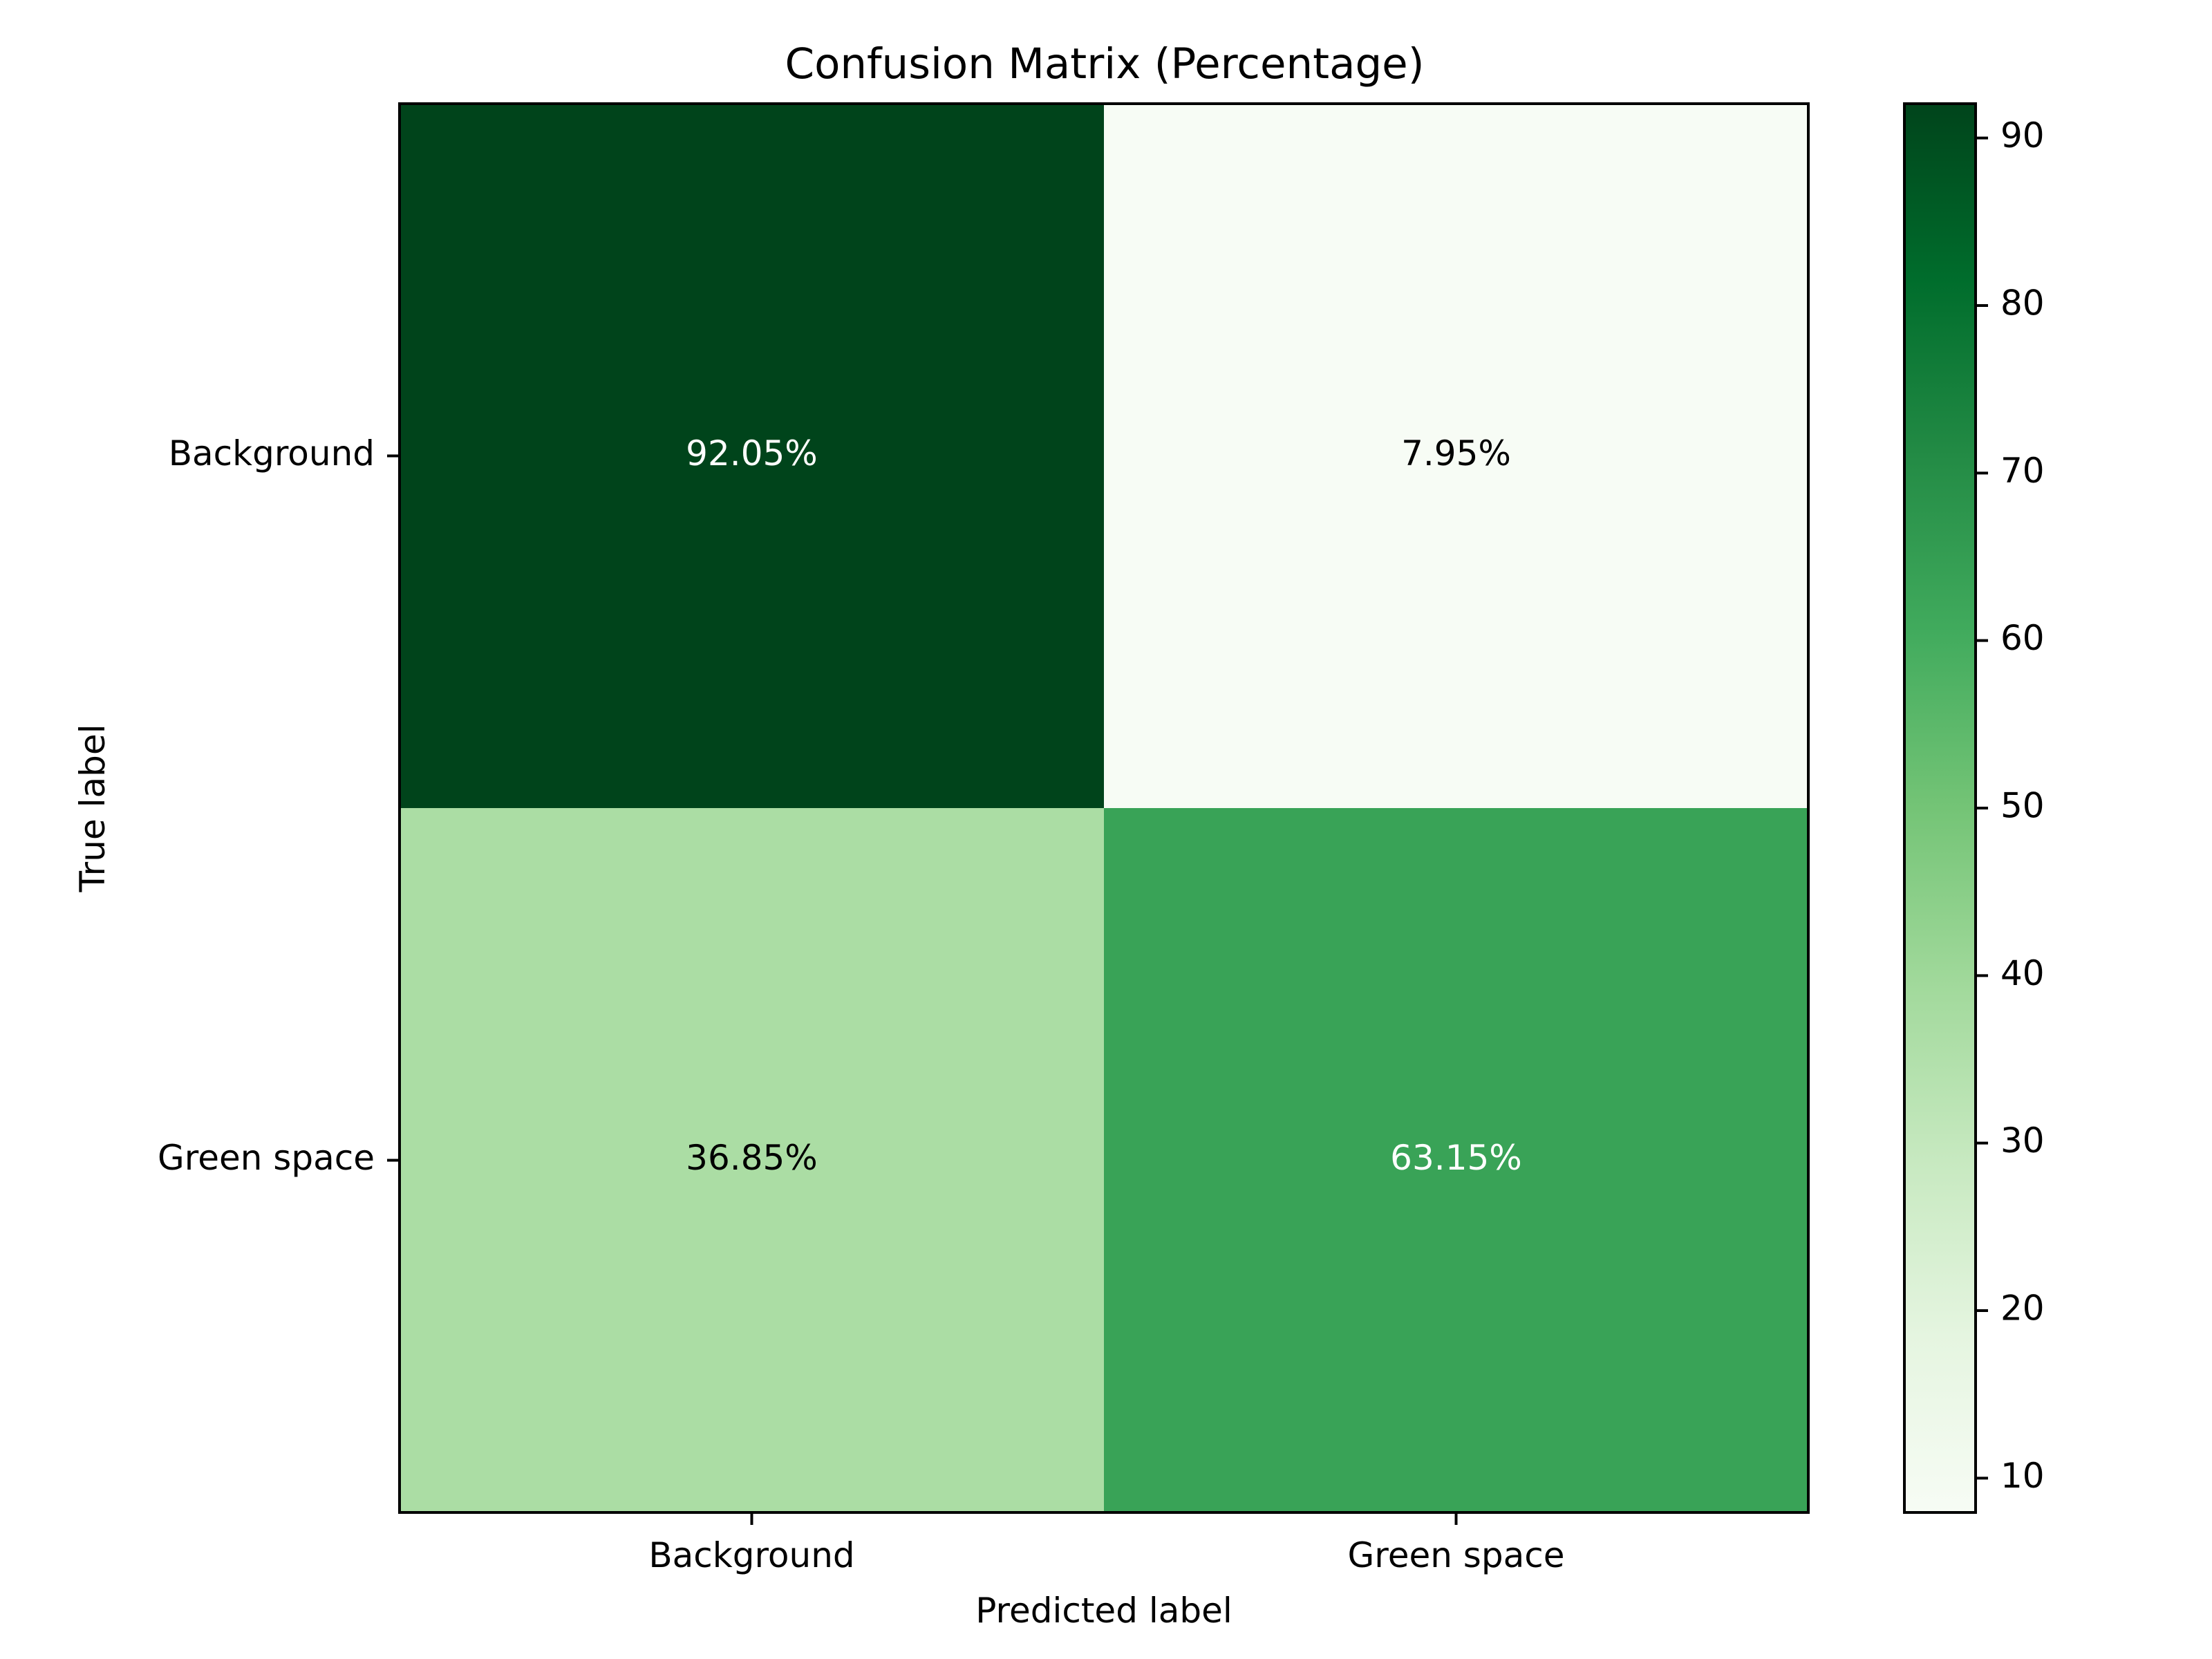 The height and width of the screenshot is (1659, 2212). I want to click on y-axis-ticks: Background Green space, so click(279, 805).